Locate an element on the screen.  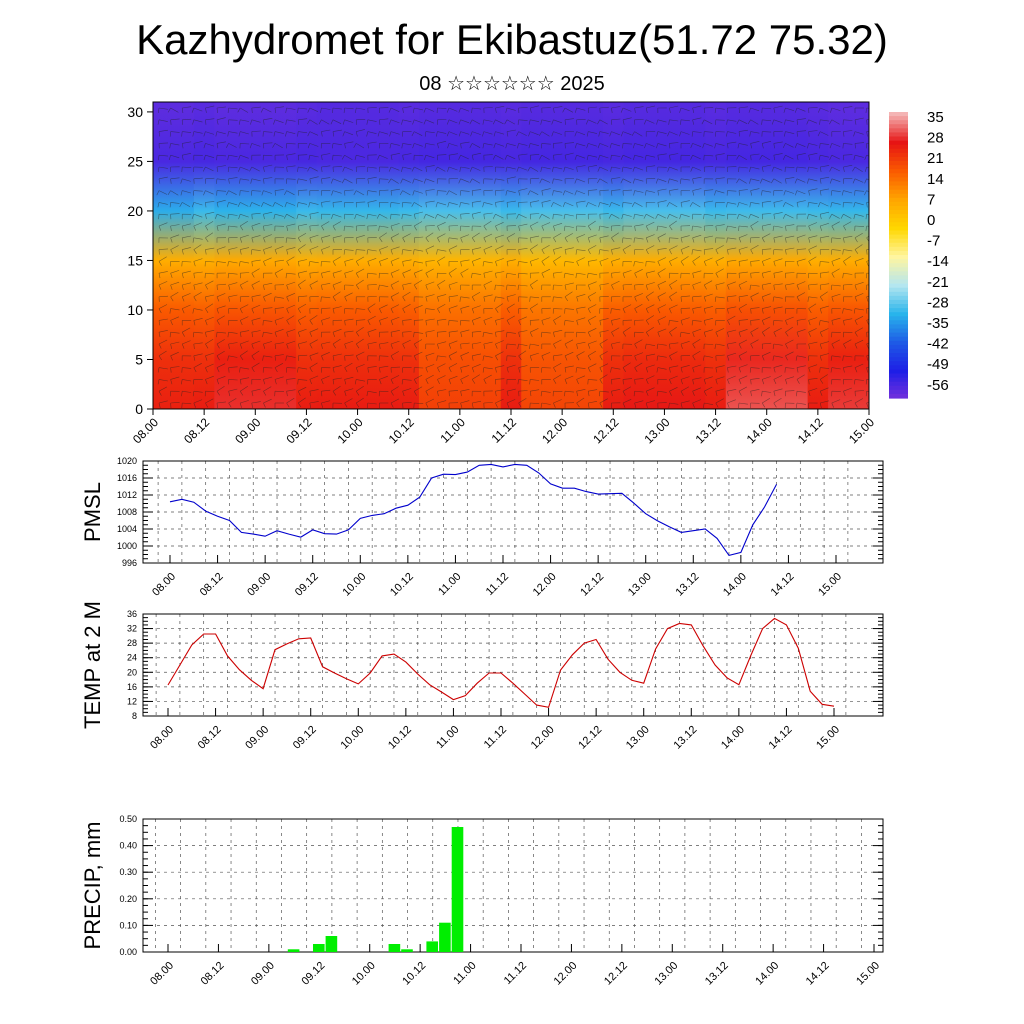
series-line is located at coordinates (501, 662).